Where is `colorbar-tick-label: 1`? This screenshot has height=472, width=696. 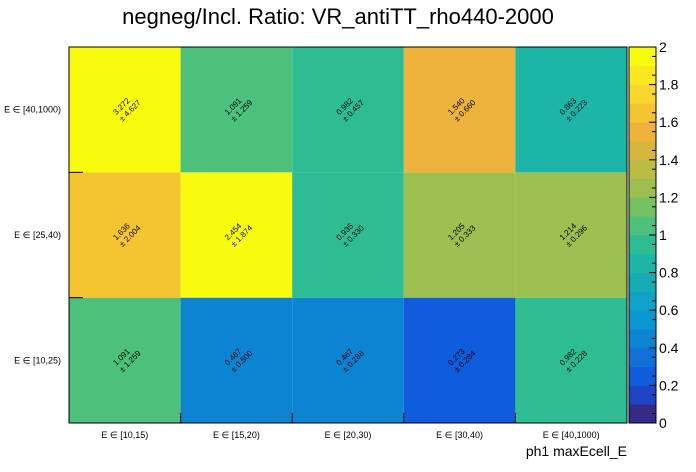
colorbar-tick-label: 1 is located at coordinates (663, 235).